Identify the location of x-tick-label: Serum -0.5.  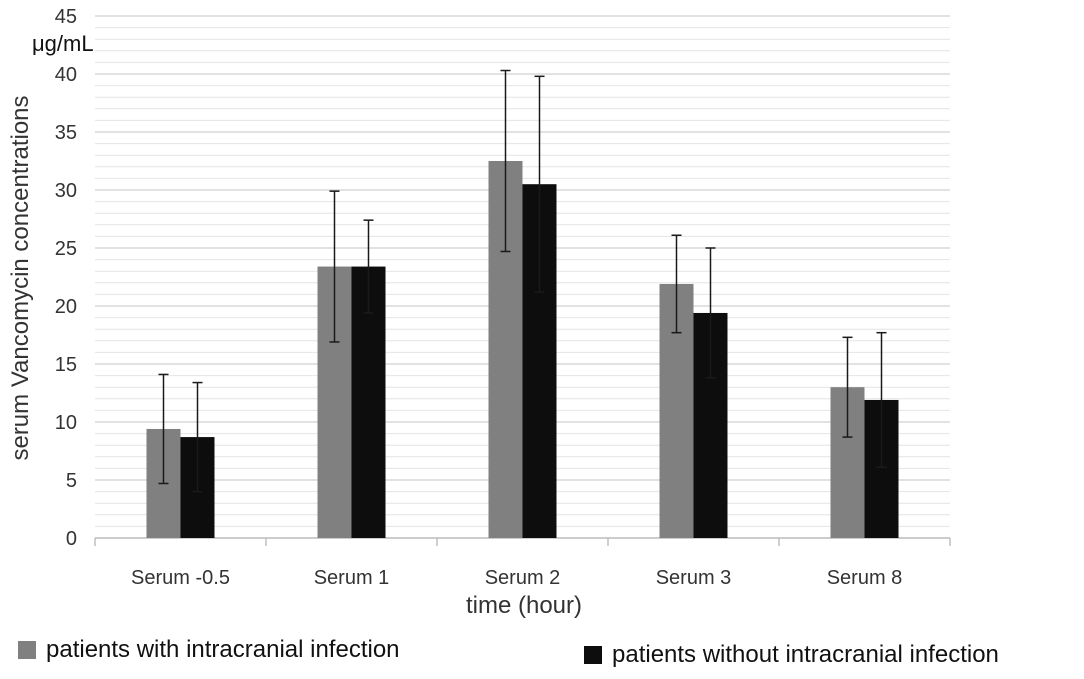
(180, 578).